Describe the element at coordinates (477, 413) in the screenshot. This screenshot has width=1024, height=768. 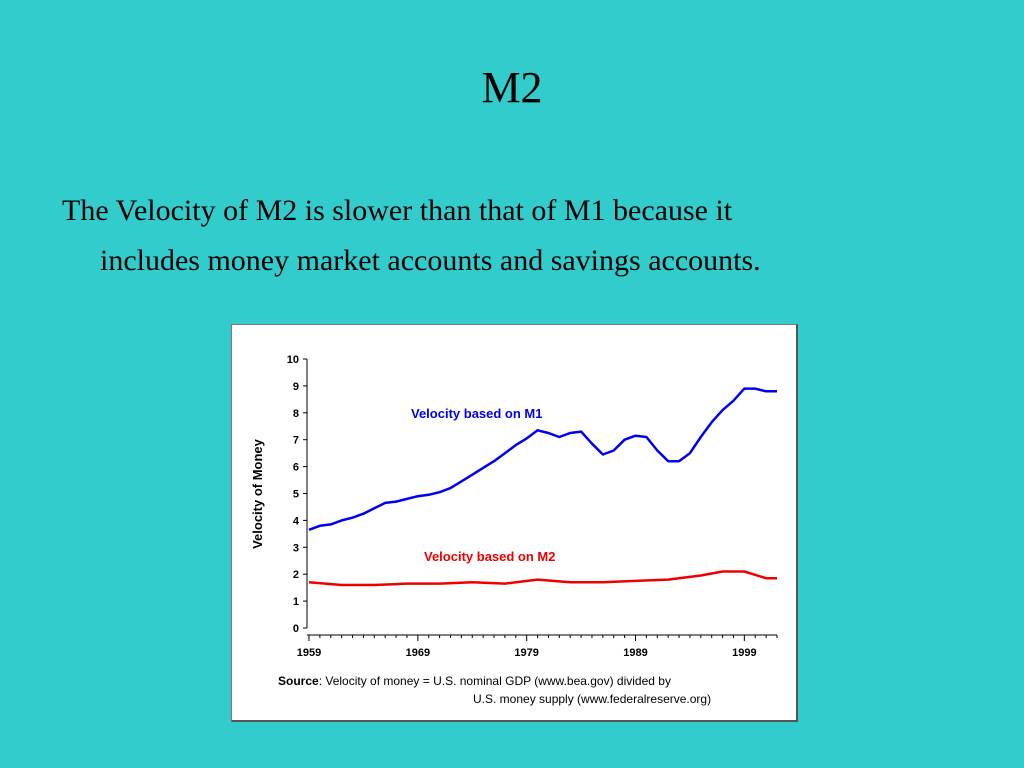
I see `legend-m1-label: Velocity based on M1` at that location.